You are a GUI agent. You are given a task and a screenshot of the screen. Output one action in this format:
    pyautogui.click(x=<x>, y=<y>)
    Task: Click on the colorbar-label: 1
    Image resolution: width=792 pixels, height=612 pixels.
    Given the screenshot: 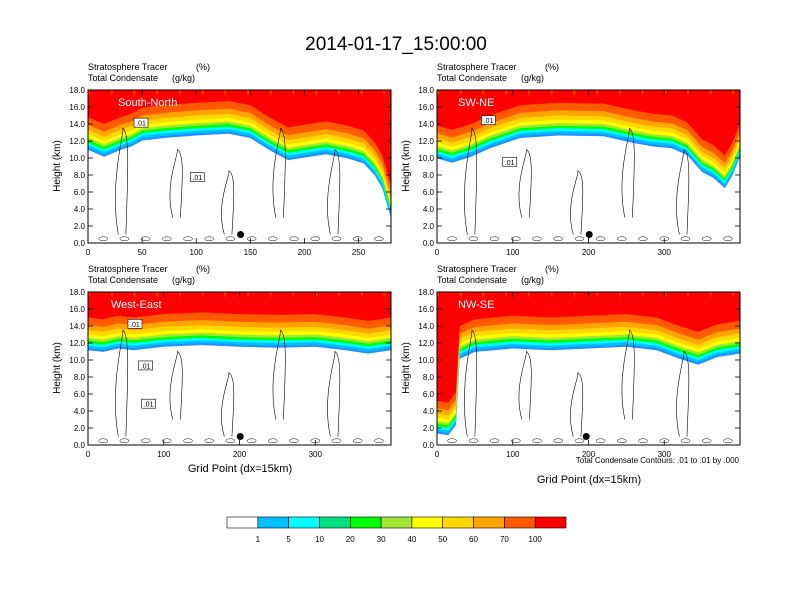 What is the action you would take?
    pyautogui.click(x=258, y=539)
    